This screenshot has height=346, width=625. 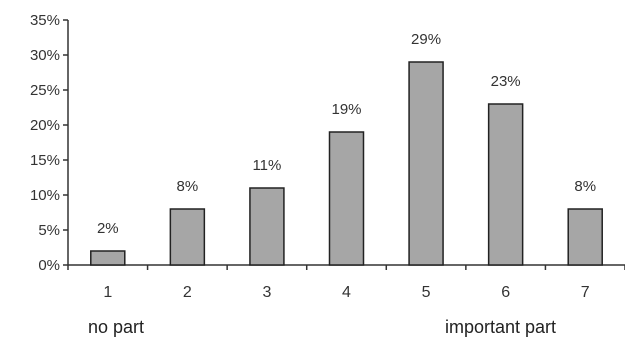 What do you see at coordinates (585, 292) in the screenshot?
I see `x-tick-label: 7` at bounding box center [585, 292].